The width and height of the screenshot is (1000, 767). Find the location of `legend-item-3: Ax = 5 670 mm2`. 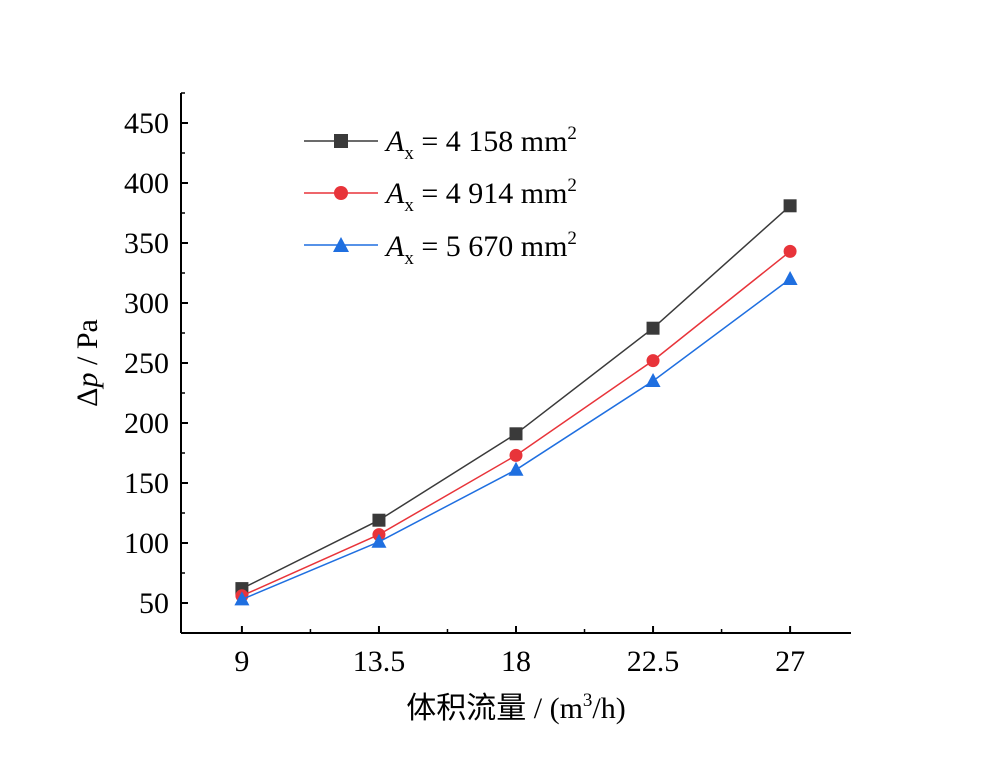

legend-item-3: Ax = 5 670 mm2 is located at coordinates (440, 248).